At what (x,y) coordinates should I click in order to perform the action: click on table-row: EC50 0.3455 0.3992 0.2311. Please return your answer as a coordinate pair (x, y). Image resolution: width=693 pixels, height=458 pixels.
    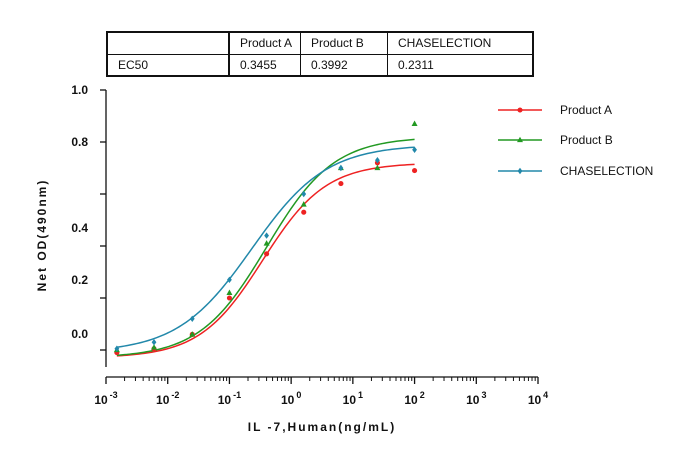
    Looking at the image, I should click on (320, 65).